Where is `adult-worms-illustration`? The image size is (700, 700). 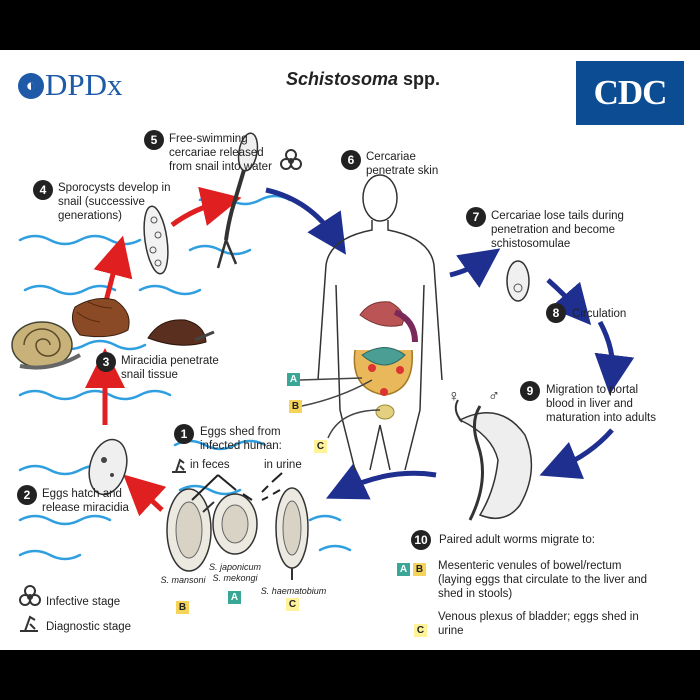
adult-worms-illustration is located at coordinates (493, 460).